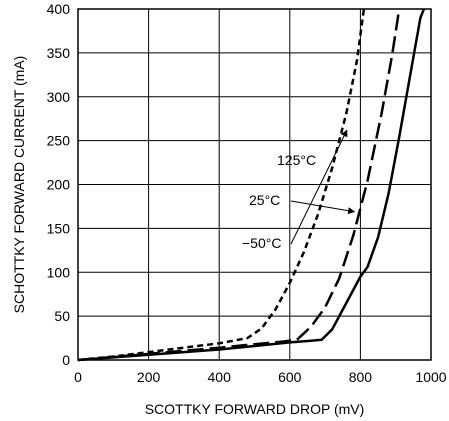  What do you see at coordinates (361, 377) in the screenshot?
I see `x-tick-label-800: 800` at bounding box center [361, 377].